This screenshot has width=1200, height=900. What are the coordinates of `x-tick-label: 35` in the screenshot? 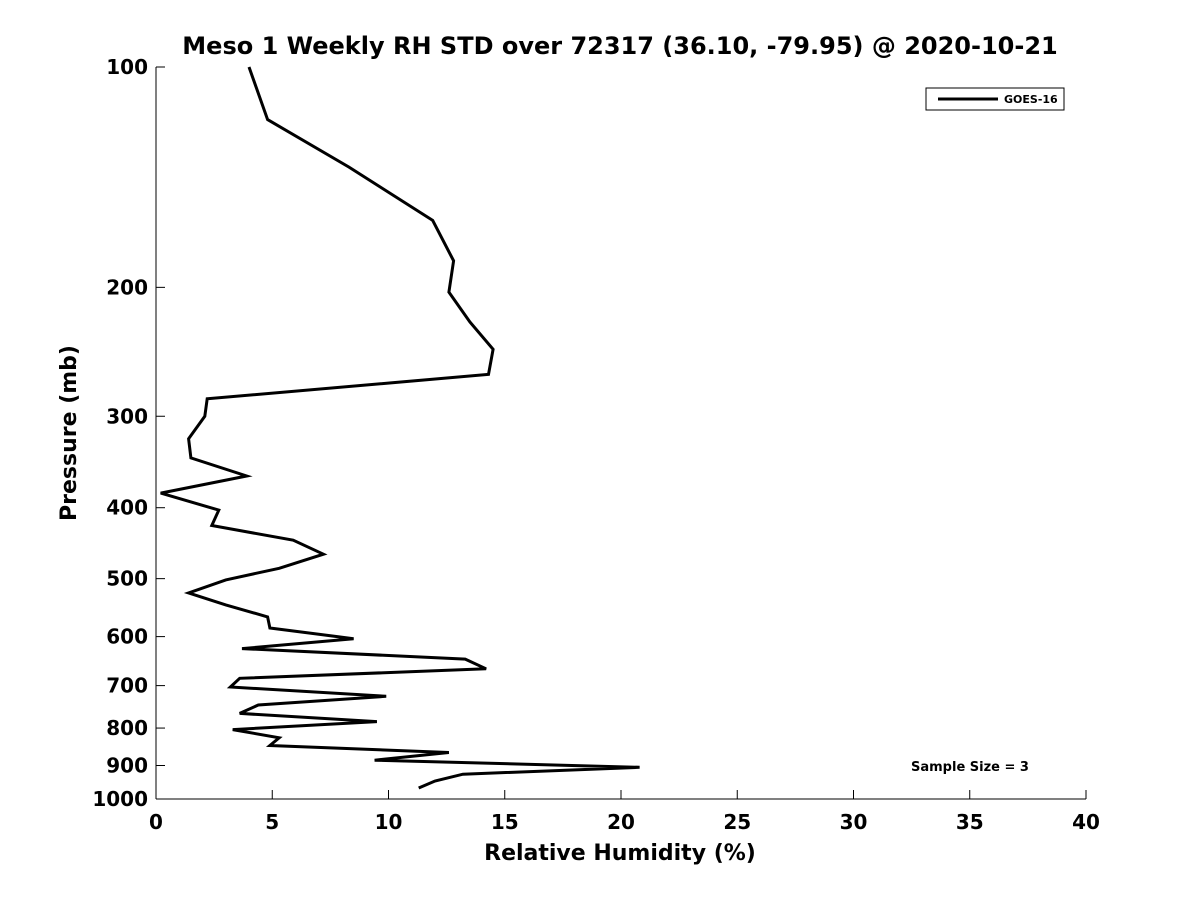 It's located at (970, 822).